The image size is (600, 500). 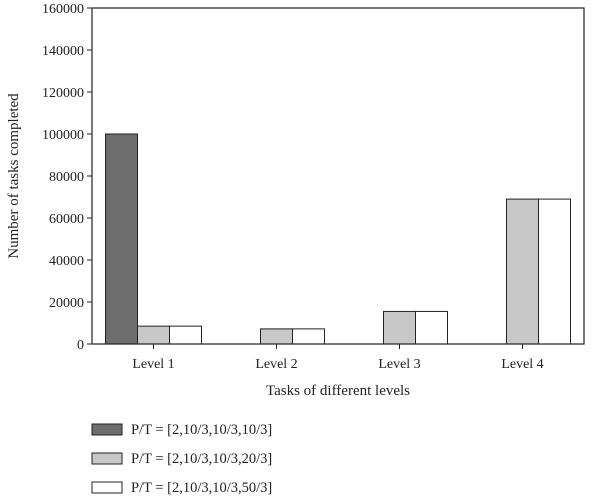 I want to click on x-tick-label: Level 3, so click(x=399, y=364).